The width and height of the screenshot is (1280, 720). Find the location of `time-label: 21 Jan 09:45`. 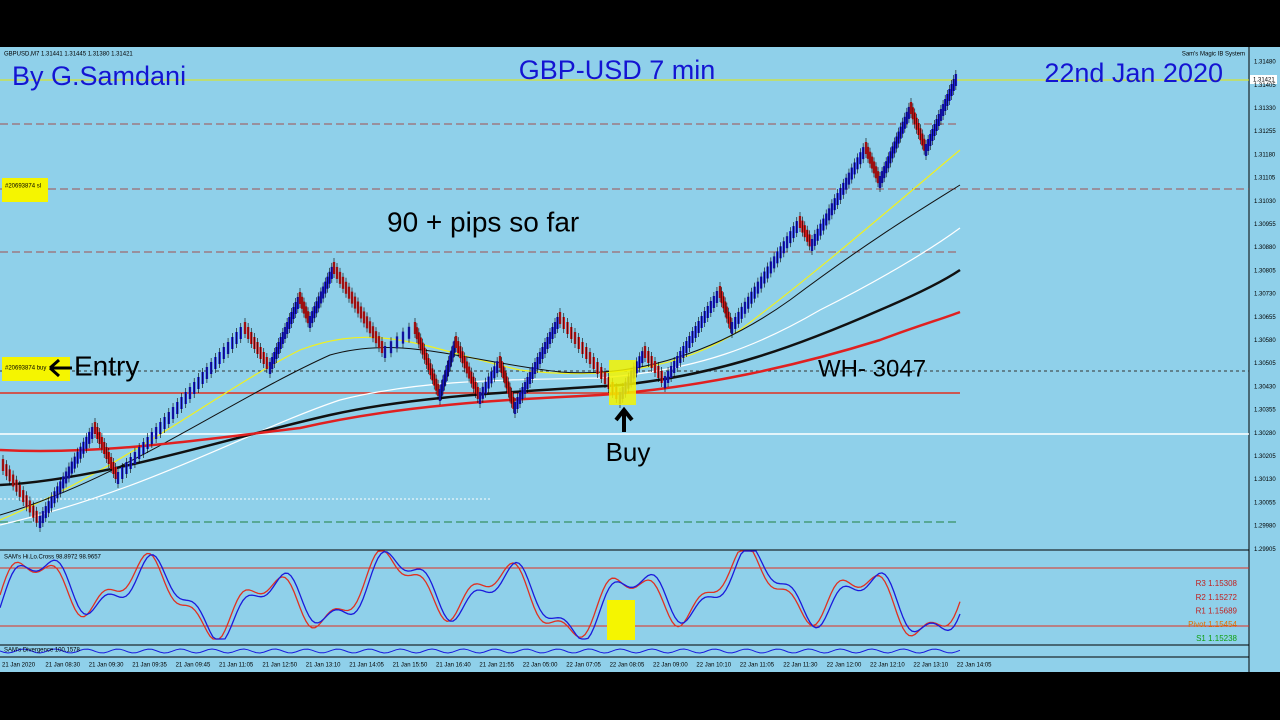

time-label: 21 Jan 09:45 is located at coordinates (193, 666).